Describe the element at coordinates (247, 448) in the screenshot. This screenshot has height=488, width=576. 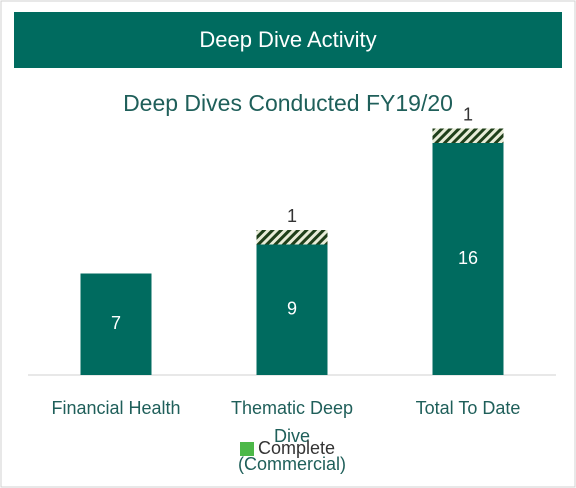
I see `legend-swatch` at that location.